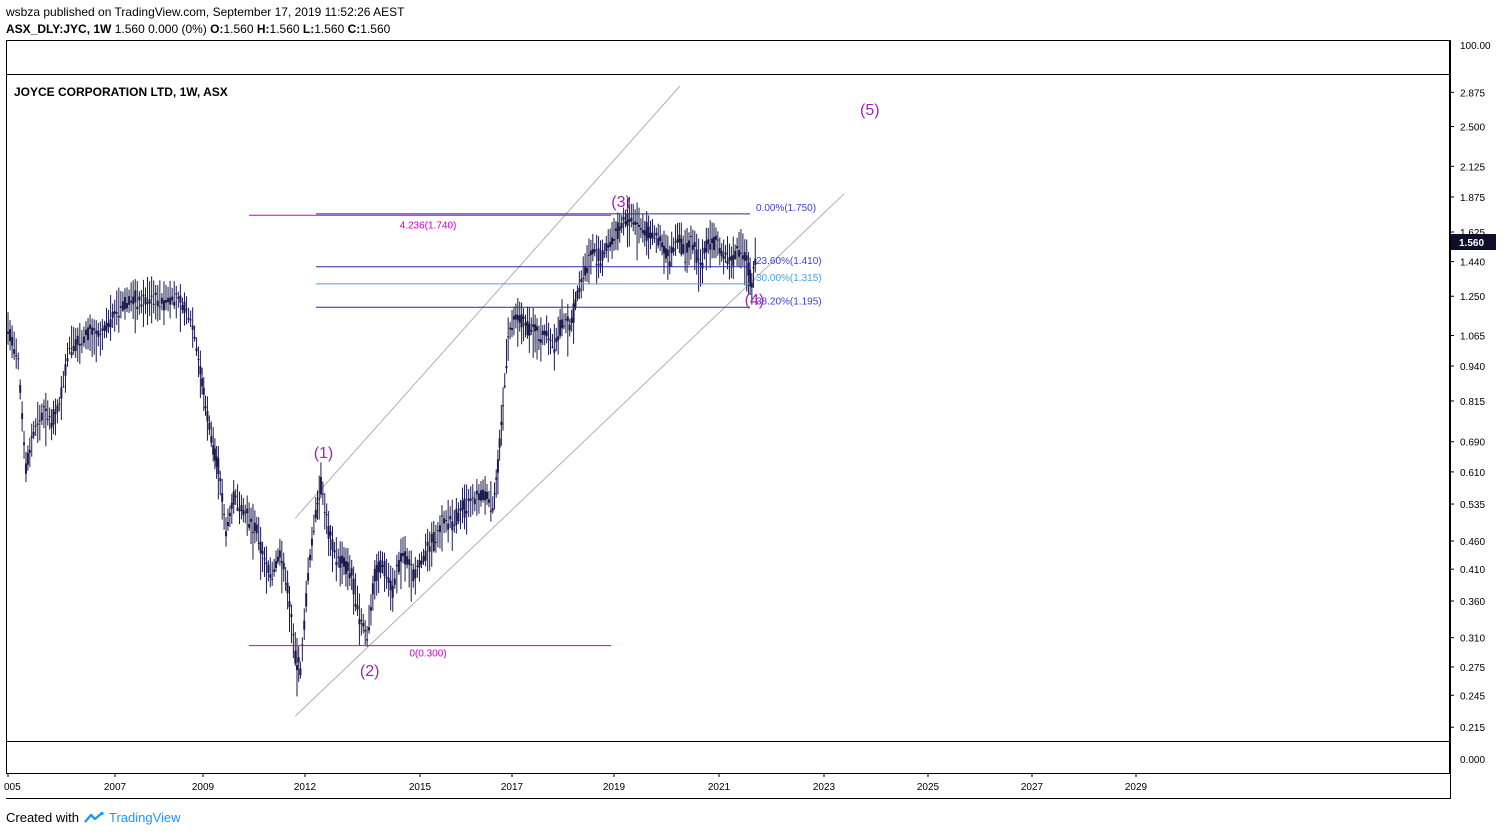  Describe the element at coordinates (786, 208) in the screenshot. I see `fib-retracement-label-0: 0.00%(1.750)` at that location.